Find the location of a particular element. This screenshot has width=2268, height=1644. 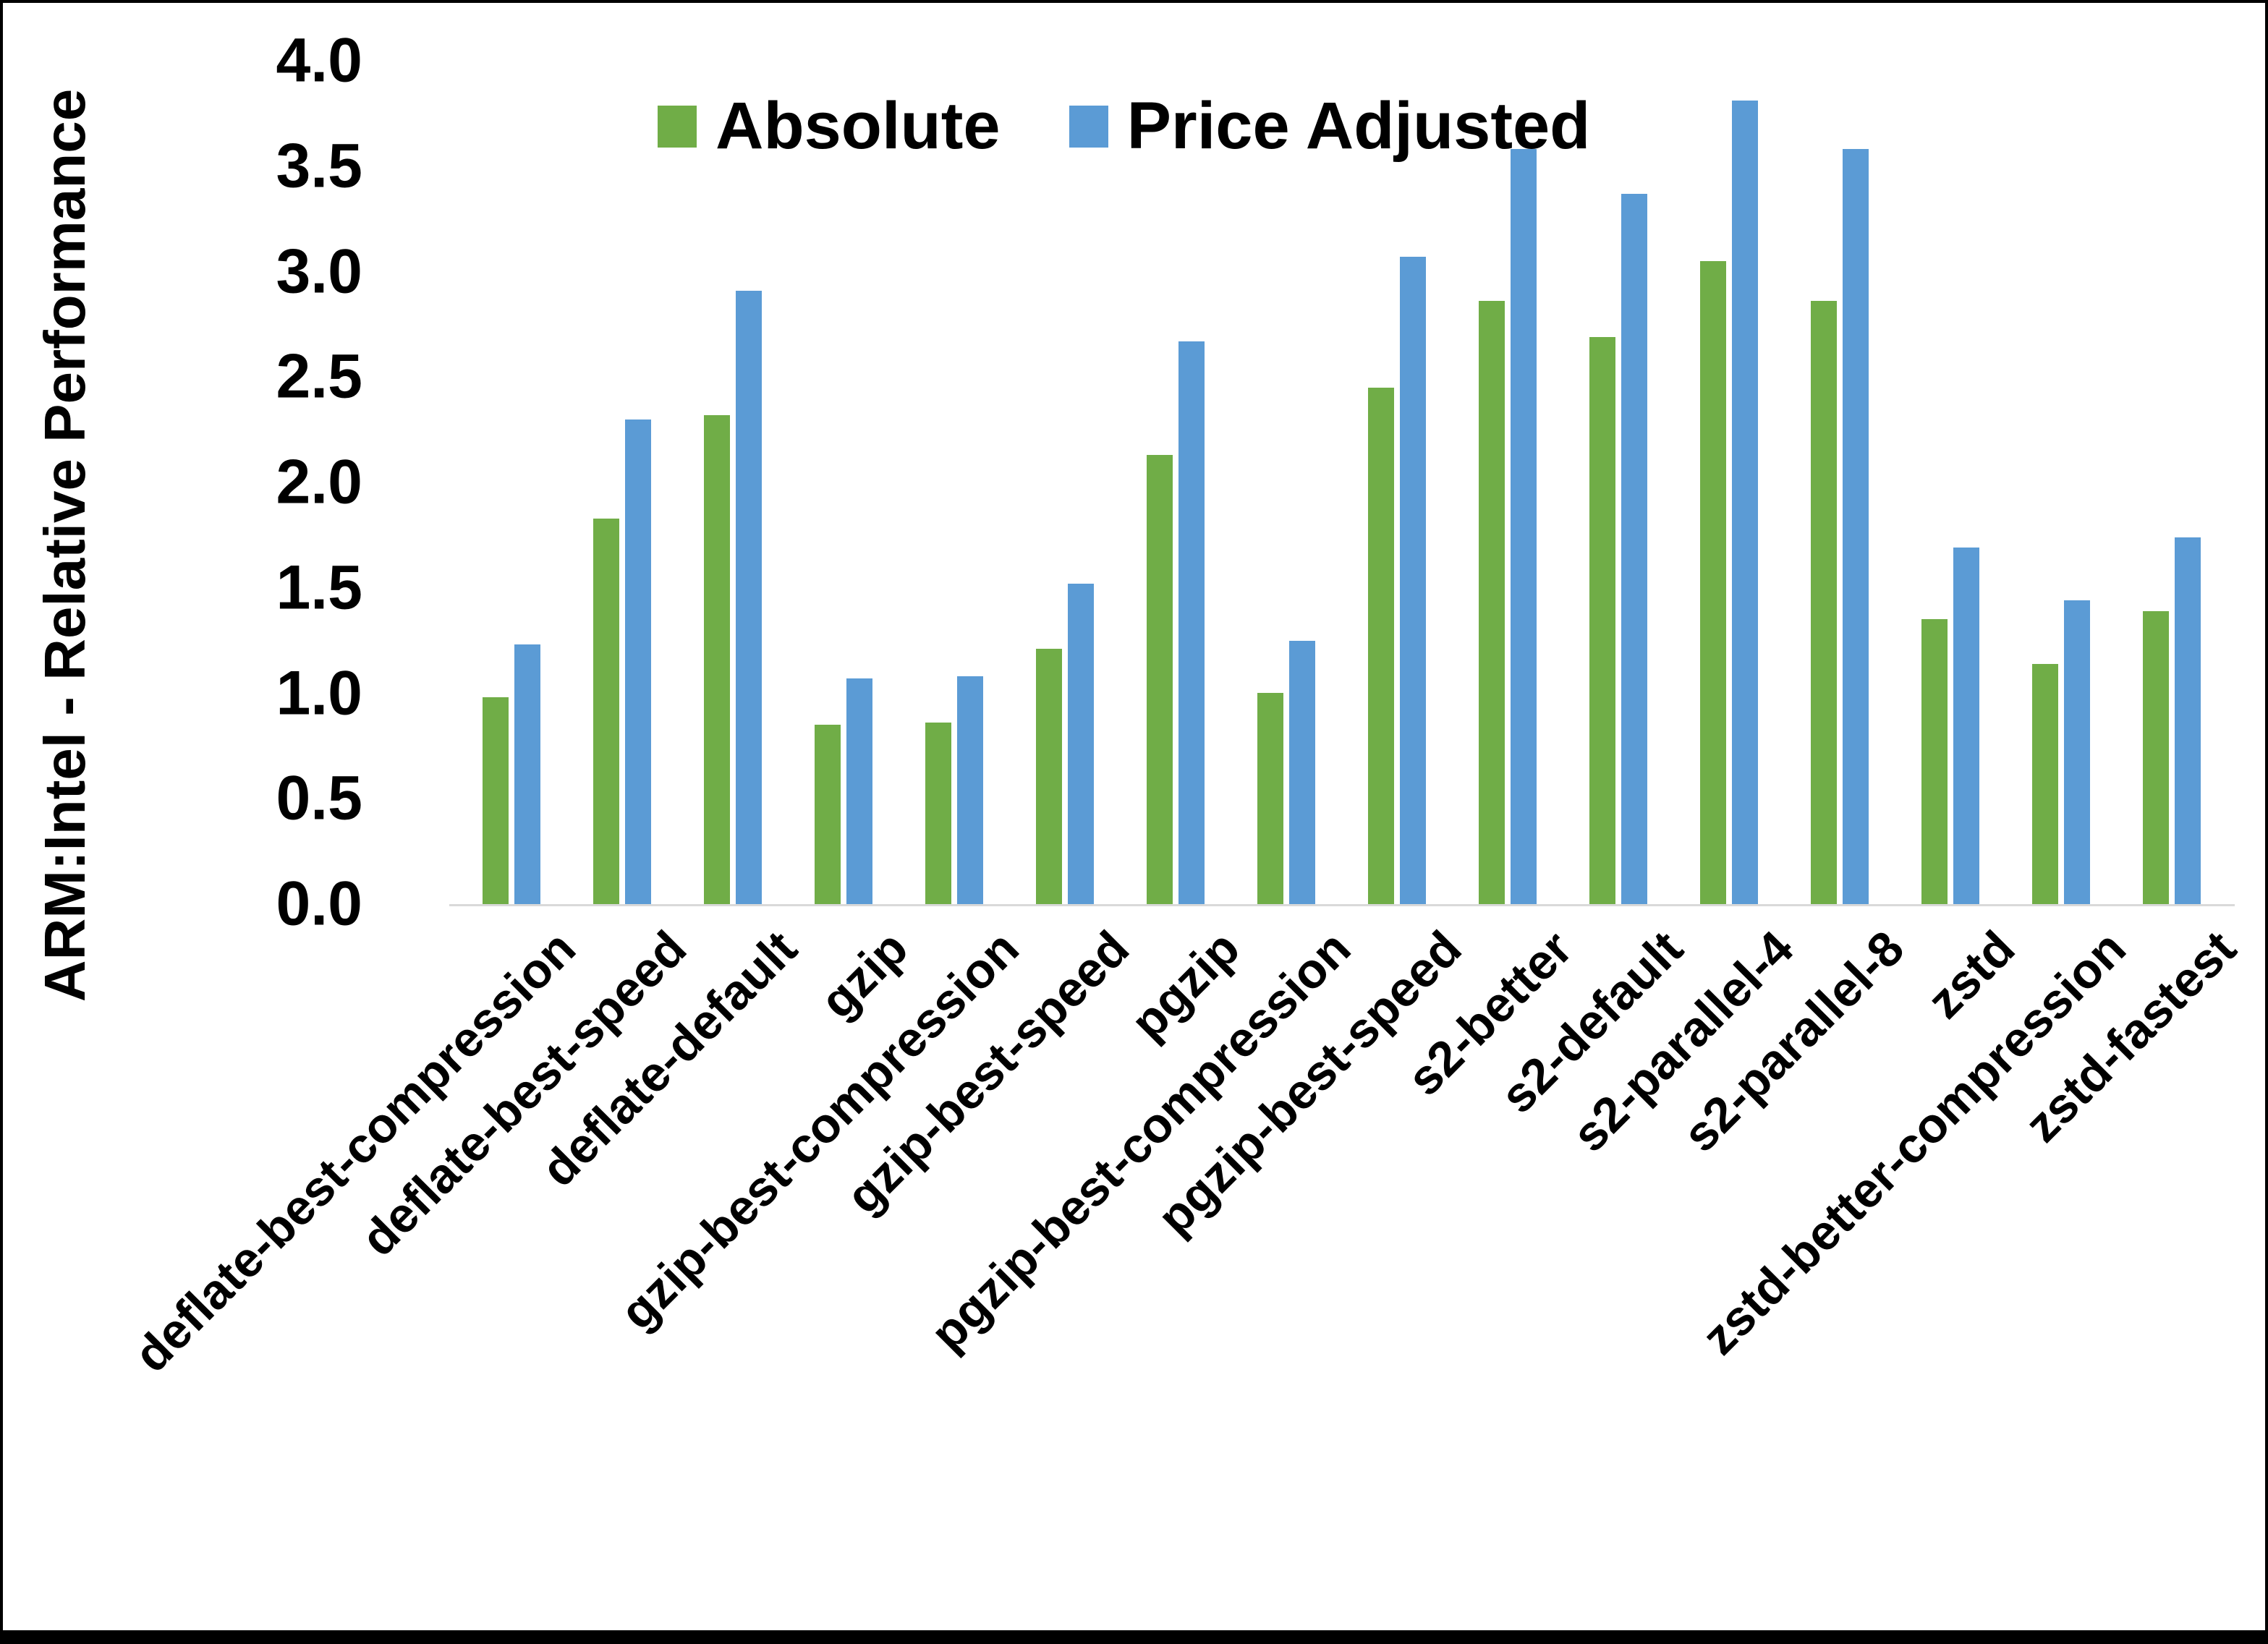

y-tick-label: 1.5 is located at coordinates (319, 588).